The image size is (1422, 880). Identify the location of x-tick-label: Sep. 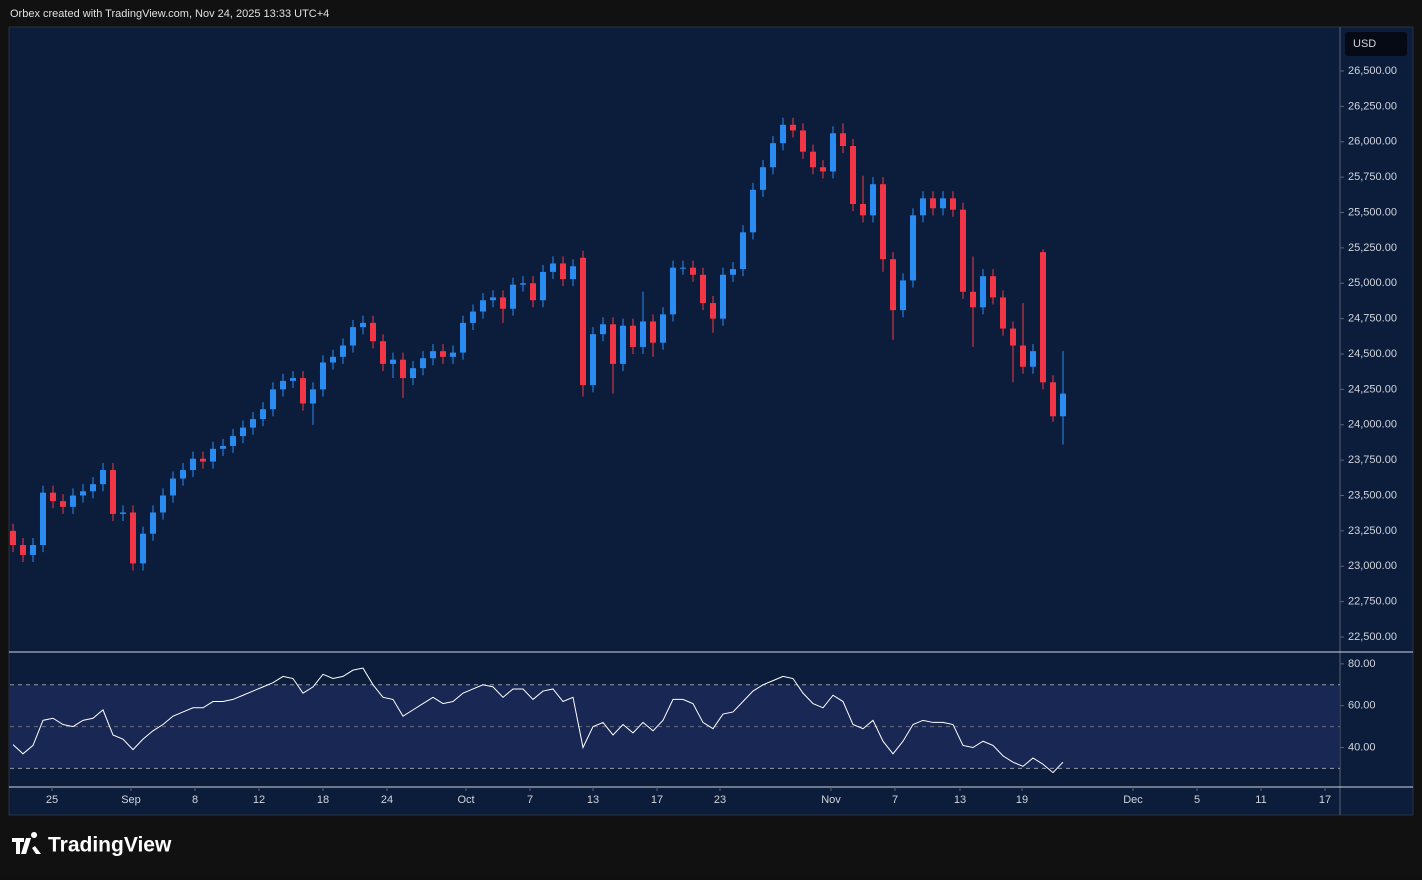
(131, 800).